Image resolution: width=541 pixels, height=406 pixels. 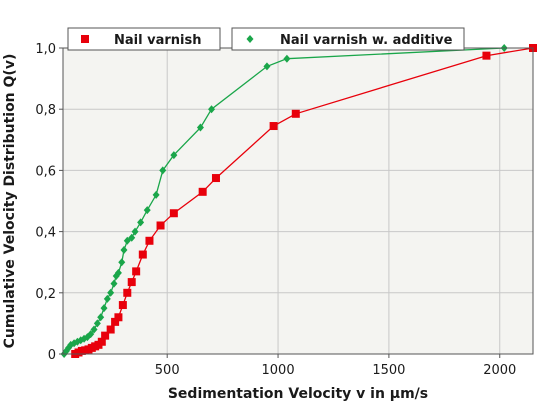 I want to click on legend-label-nail-varnish-additive: Nail varnish w. additive, so click(x=366, y=40).